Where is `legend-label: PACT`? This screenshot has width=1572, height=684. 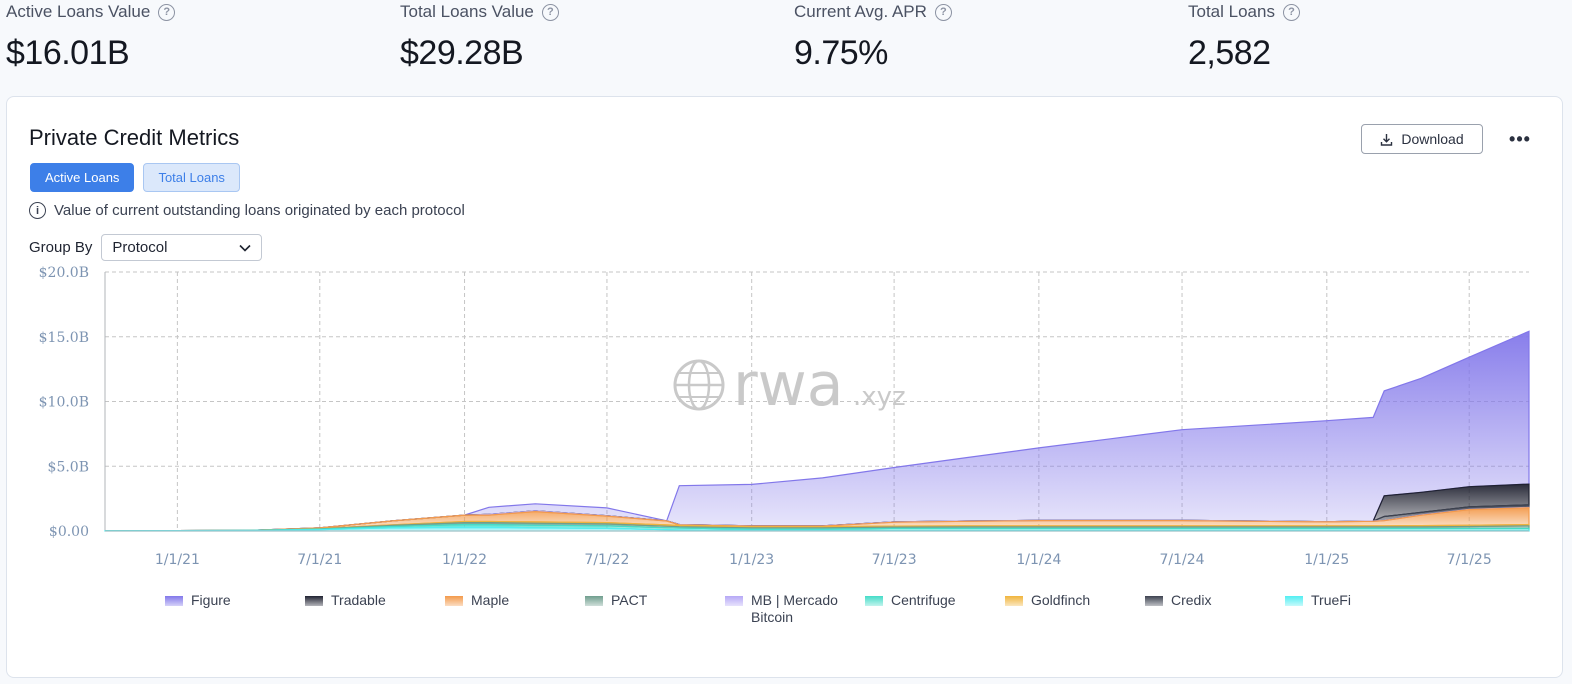 legend-label: PACT is located at coordinates (629, 600).